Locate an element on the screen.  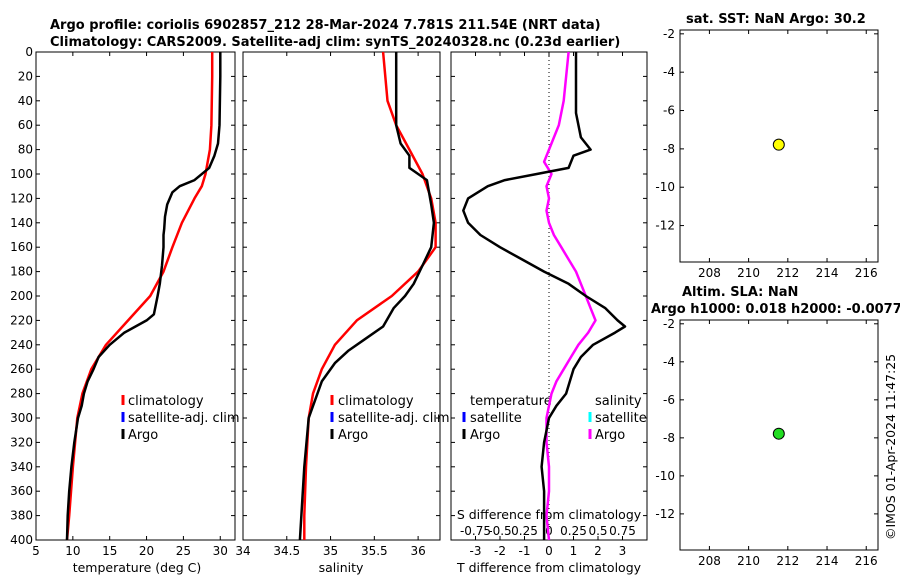
x2tick-label: -0.75 is located at coordinates (475, 531).